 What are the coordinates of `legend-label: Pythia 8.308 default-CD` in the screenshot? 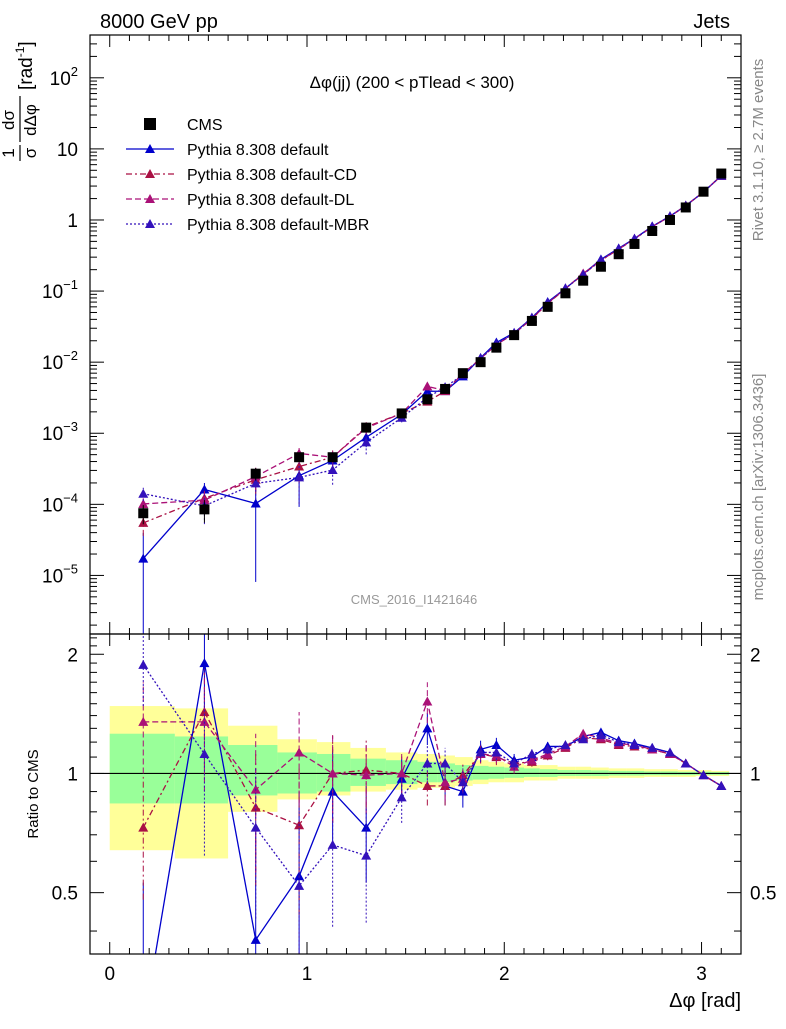 It's located at (272, 175).